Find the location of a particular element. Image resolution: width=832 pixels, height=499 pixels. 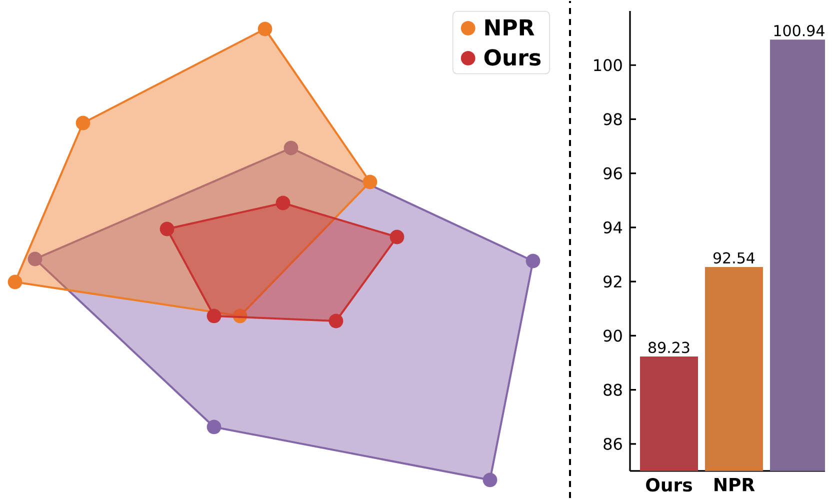

y-tick-label: 88 is located at coordinates (613, 390).